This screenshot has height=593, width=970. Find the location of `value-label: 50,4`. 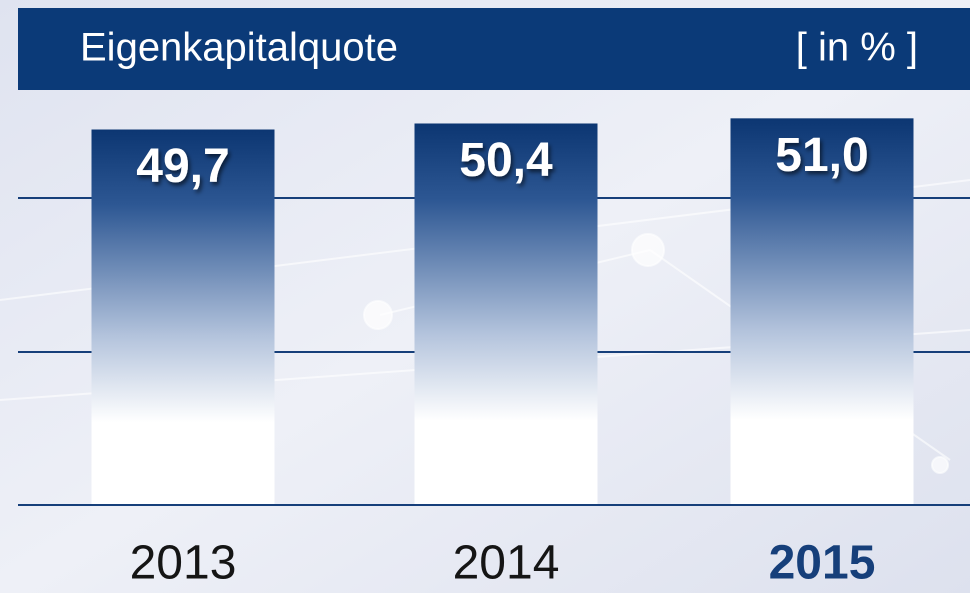

value-label: 50,4 is located at coordinates (506, 160).